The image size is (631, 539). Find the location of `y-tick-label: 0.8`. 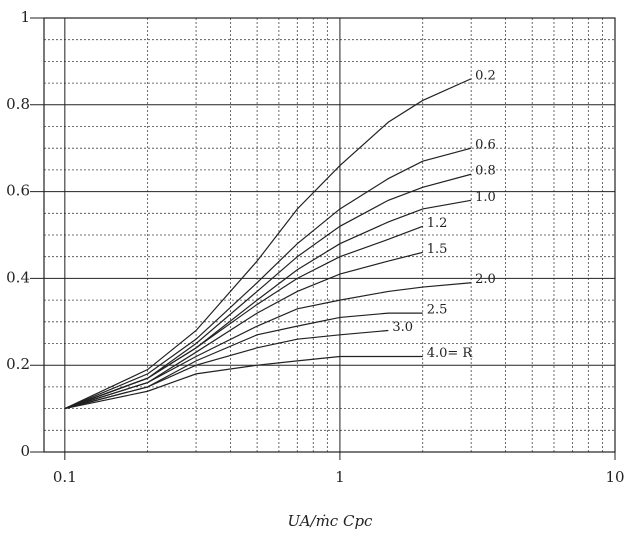

y-tick-label: 0.8 is located at coordinates (18, 104).